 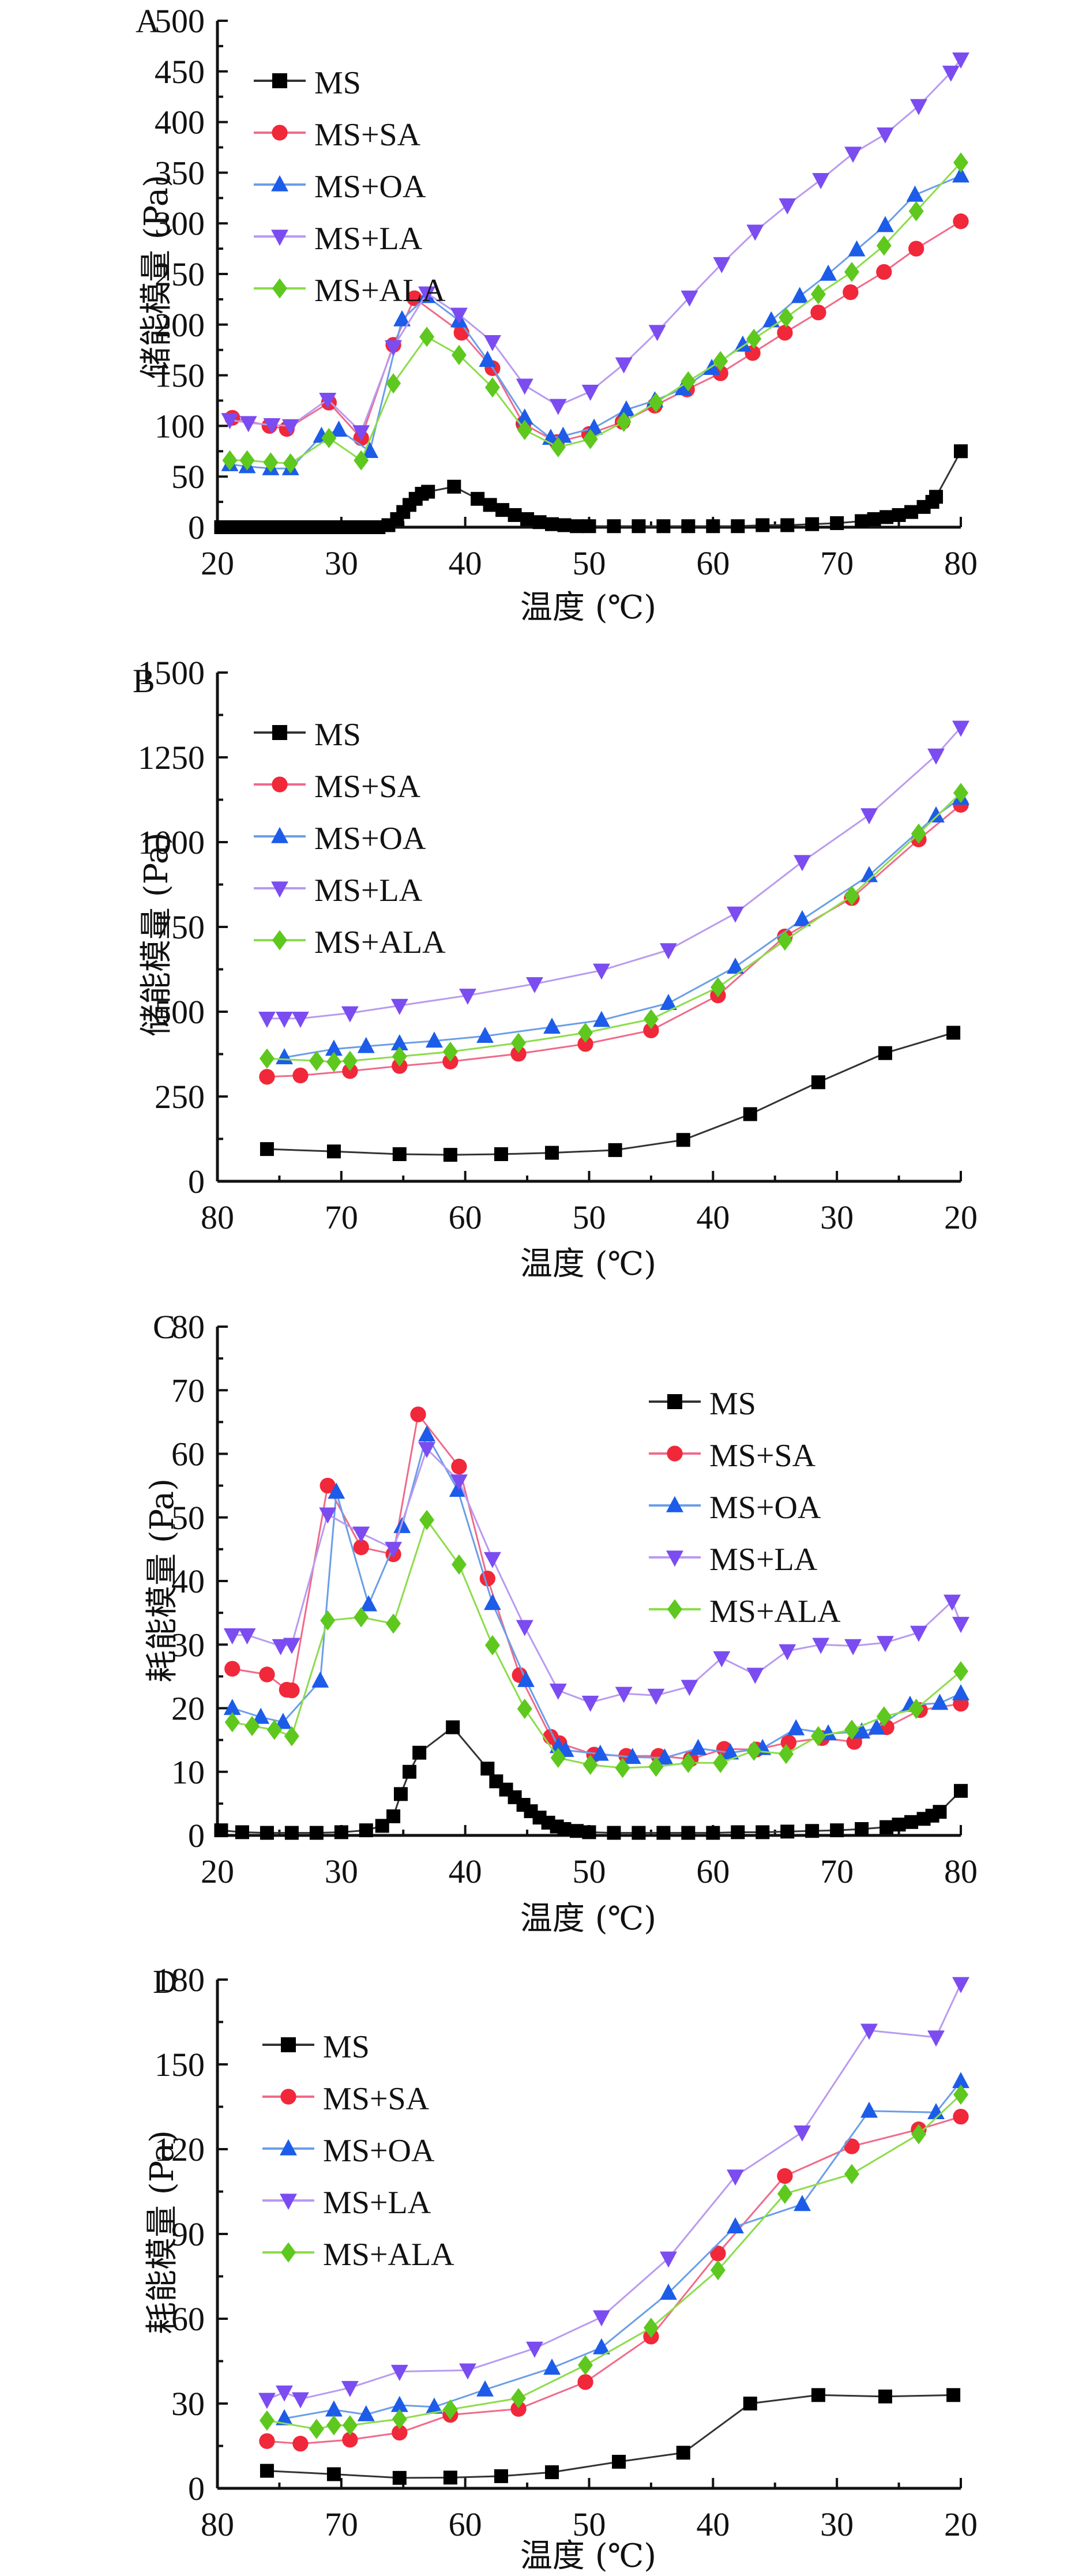 I want to click on y-tick-label: 250, so click(x=180, y=274).